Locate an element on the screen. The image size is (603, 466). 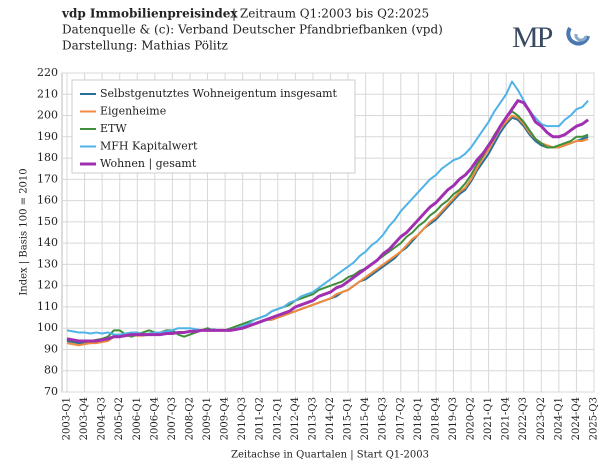
x-tick-label: 2024-Q1 is located at coordinates (558, 418).